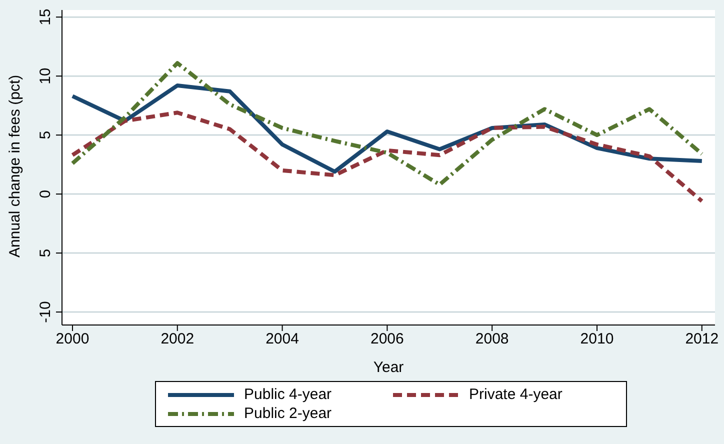 This screenshot has height=444, width=724. I want to click on y-tick-label: 15, so click(45, 17).